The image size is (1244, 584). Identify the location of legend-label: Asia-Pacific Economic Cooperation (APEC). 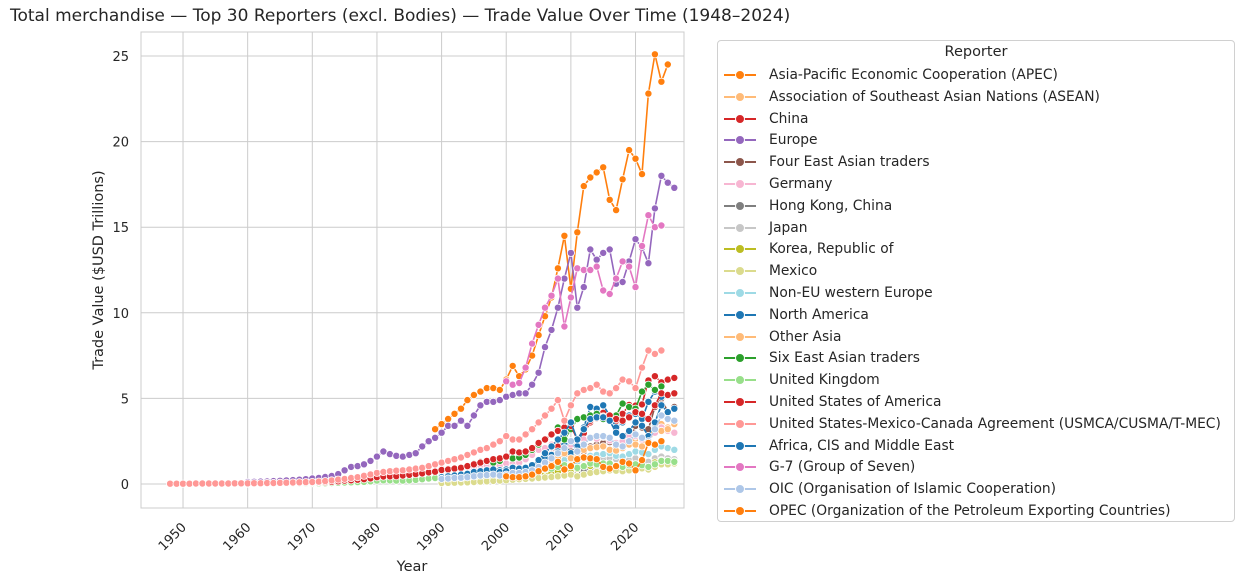
(913, 75).